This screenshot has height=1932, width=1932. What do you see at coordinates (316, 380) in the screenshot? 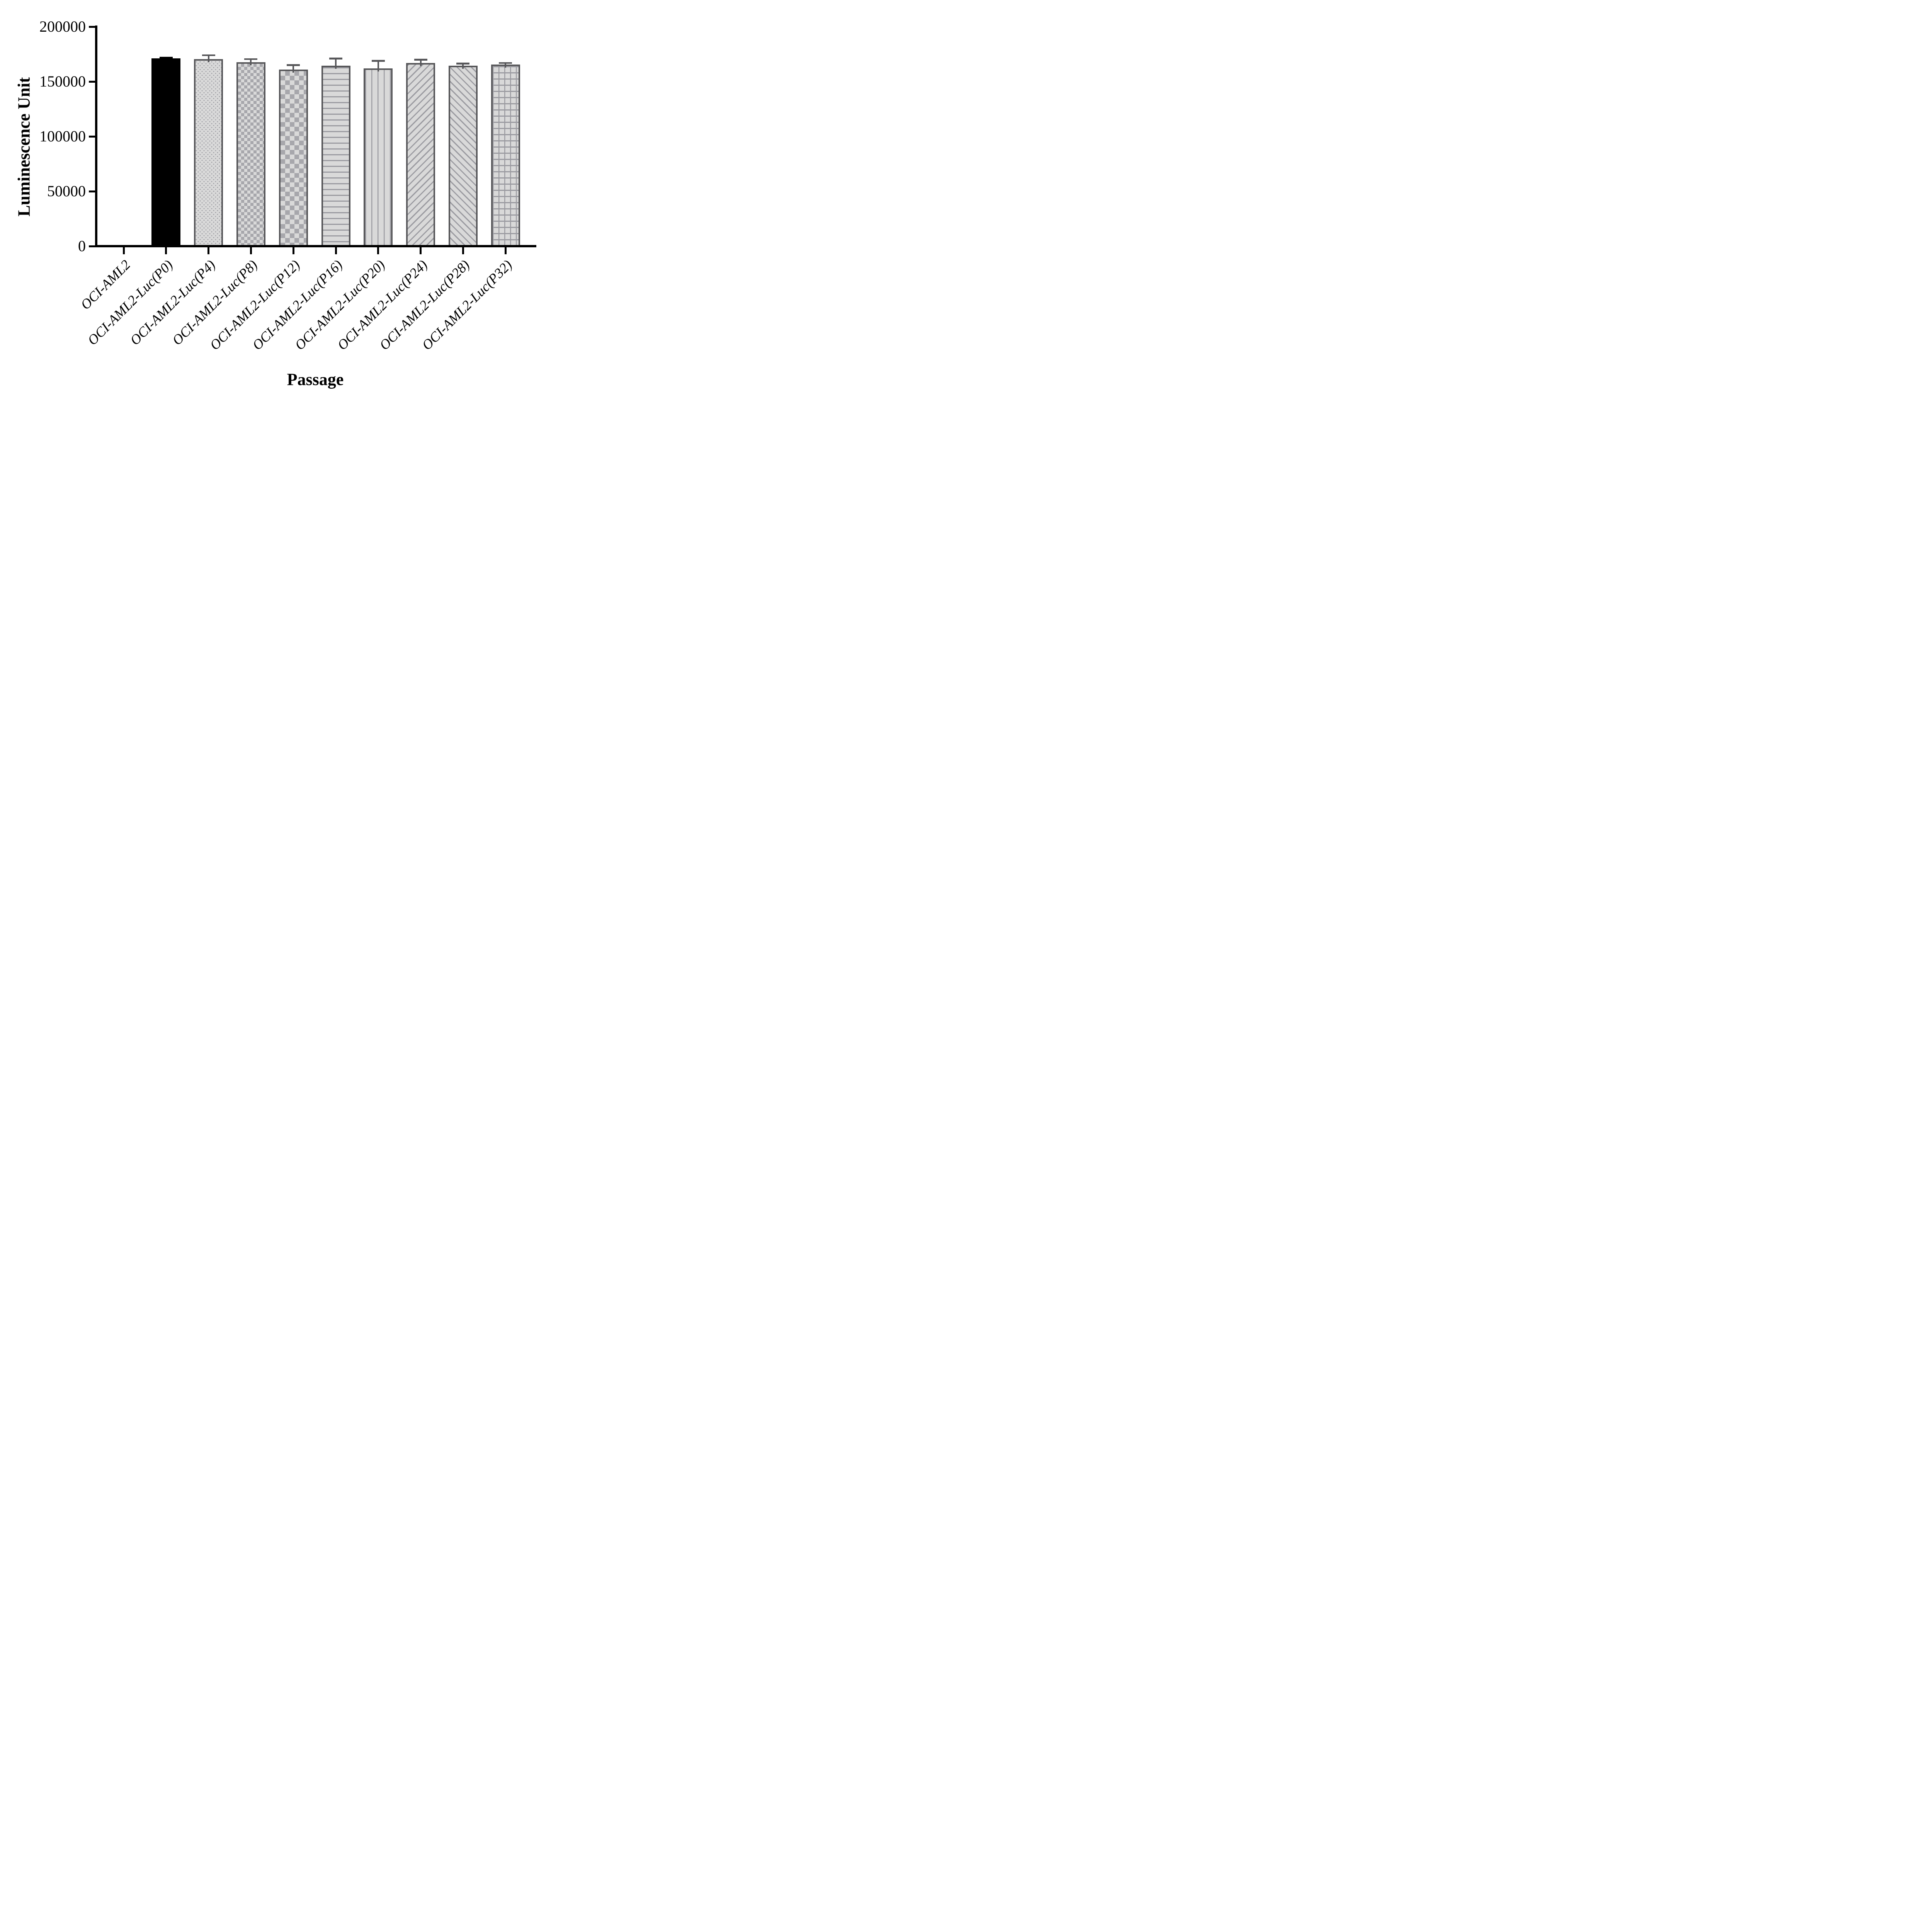
I see `x-axis-title: Passage` at bounding box center [316, 380].